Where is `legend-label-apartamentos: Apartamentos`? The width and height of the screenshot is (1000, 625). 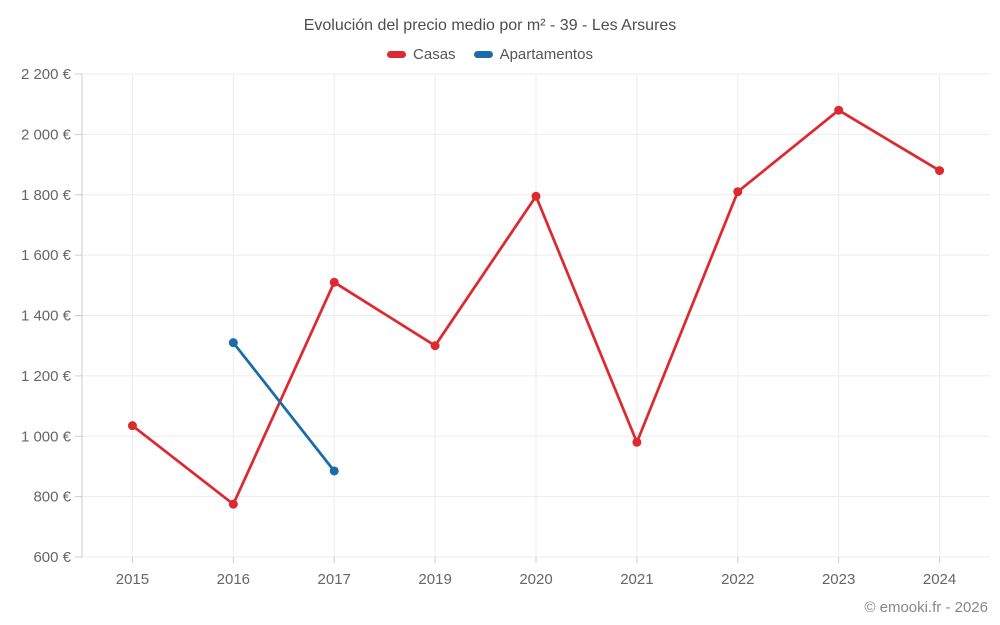
legend-label-apartamentos: Apartamentos is located at coordinates (546, 54).